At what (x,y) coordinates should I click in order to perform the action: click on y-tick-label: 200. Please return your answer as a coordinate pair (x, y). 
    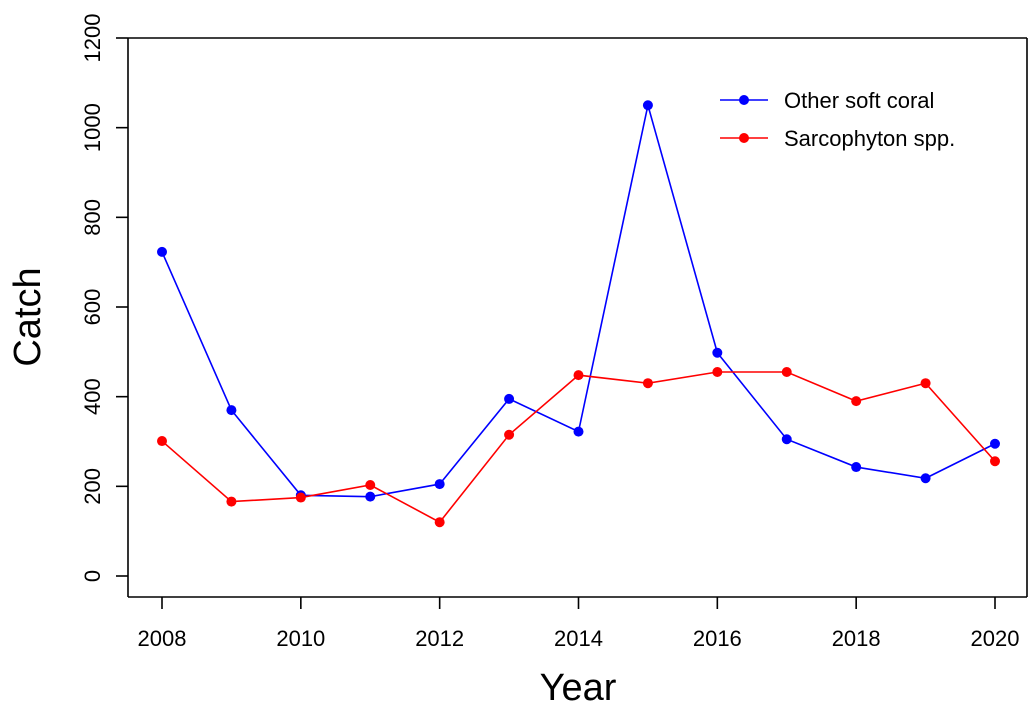
    Looking at the image, I should click on (92, 486).